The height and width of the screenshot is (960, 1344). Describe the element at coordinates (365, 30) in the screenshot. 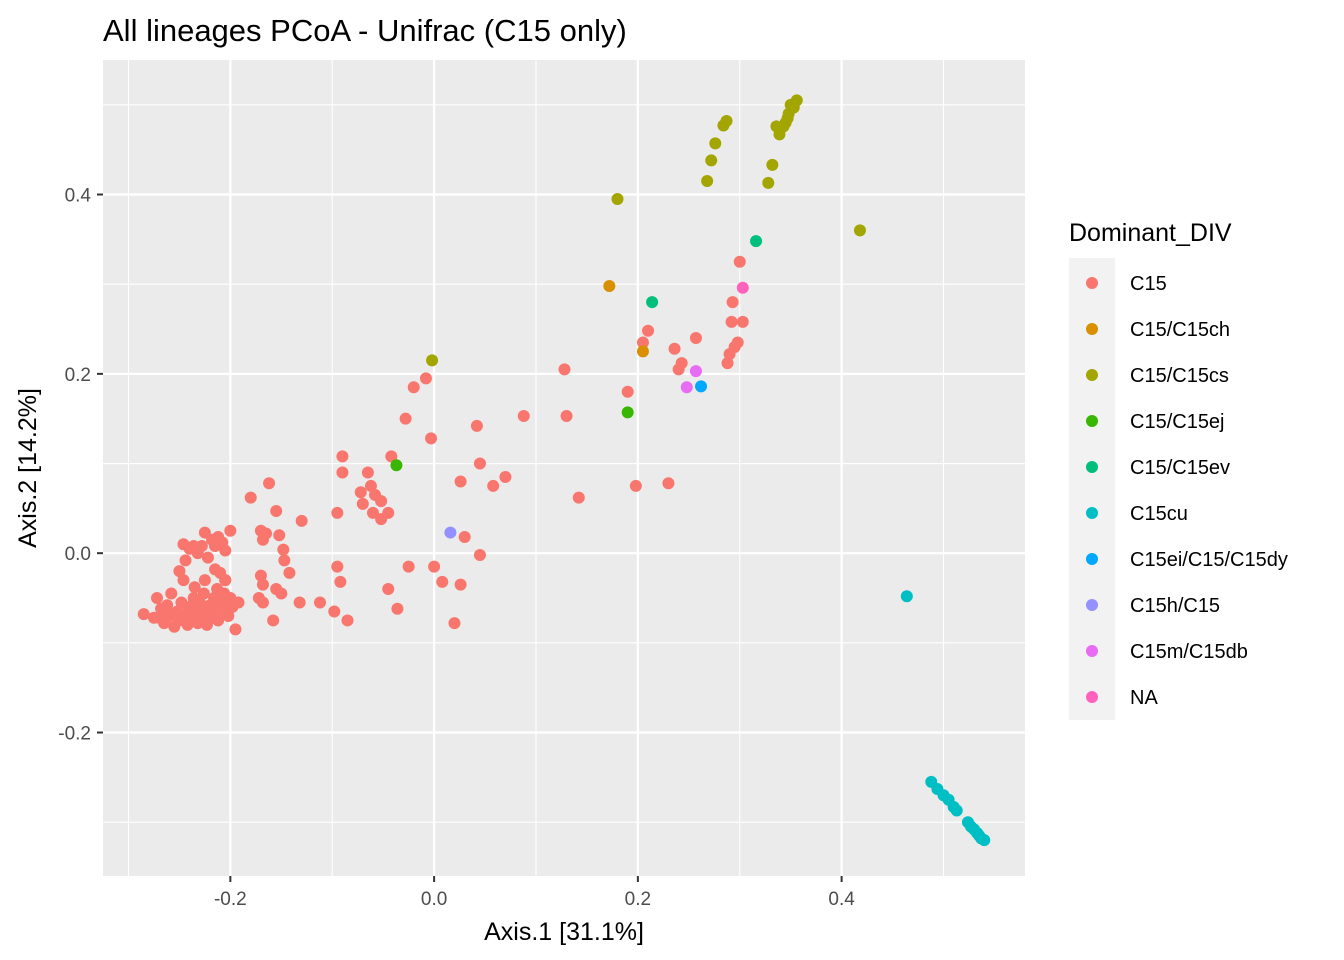

I see `chart-title: All lineages PCoA - Unifrac (C15 only)` at that location.